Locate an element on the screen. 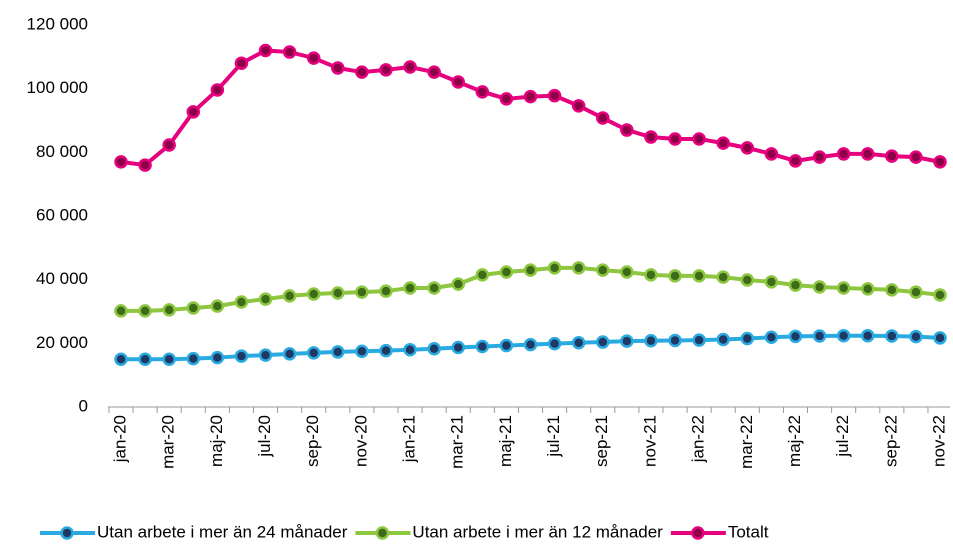  x-tick-label: mar-20 is located at coordinates (168, 442).